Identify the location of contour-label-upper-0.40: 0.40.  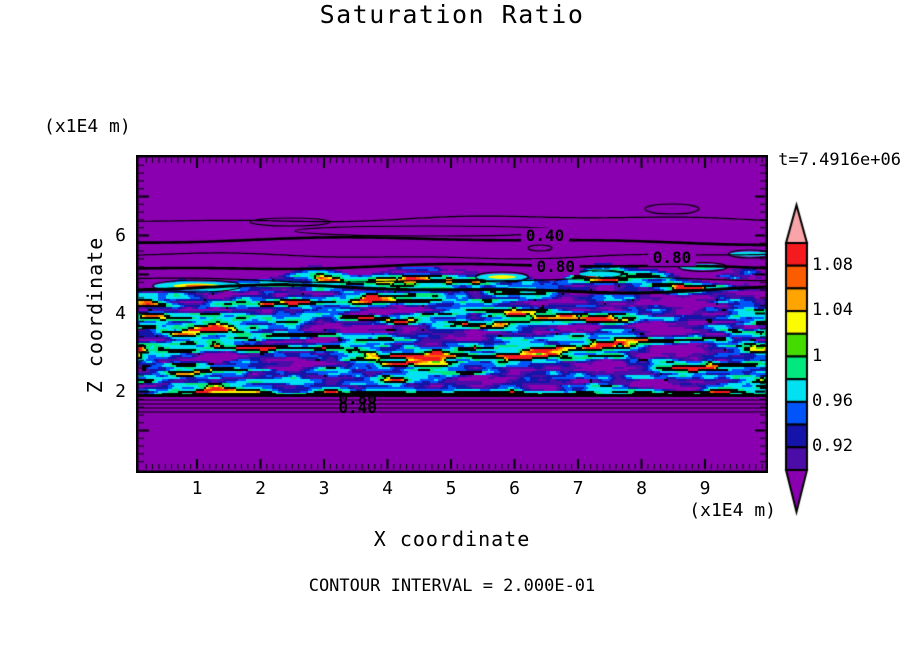
(545, 235).